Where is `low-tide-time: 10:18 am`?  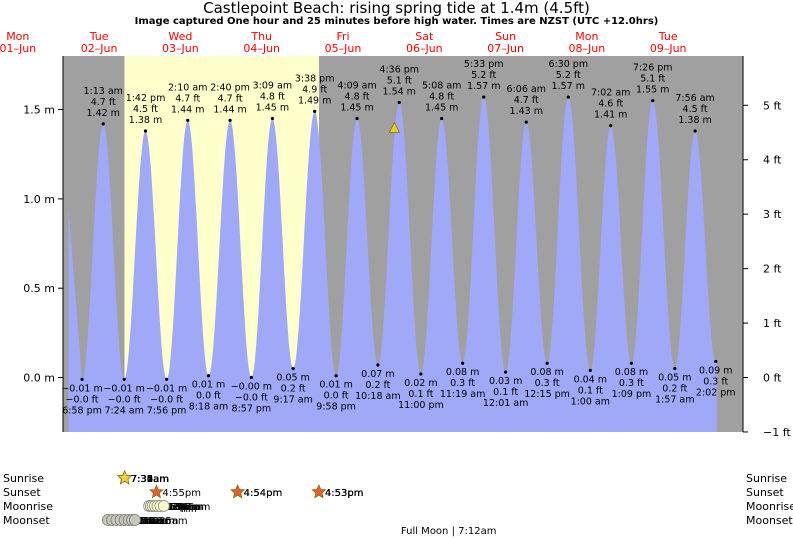
low-tide-time: 10:18 am is located at coordinates (377, 396).